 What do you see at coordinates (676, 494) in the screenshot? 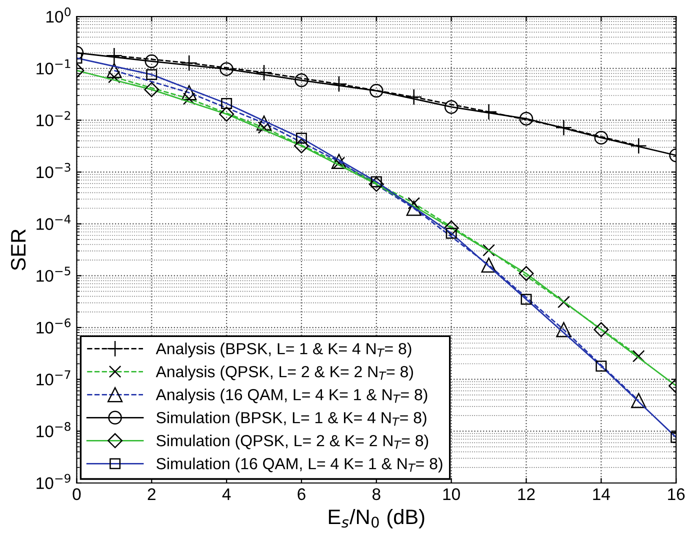
I see `x-tick-label: 16` at bounding box center [676, 494].